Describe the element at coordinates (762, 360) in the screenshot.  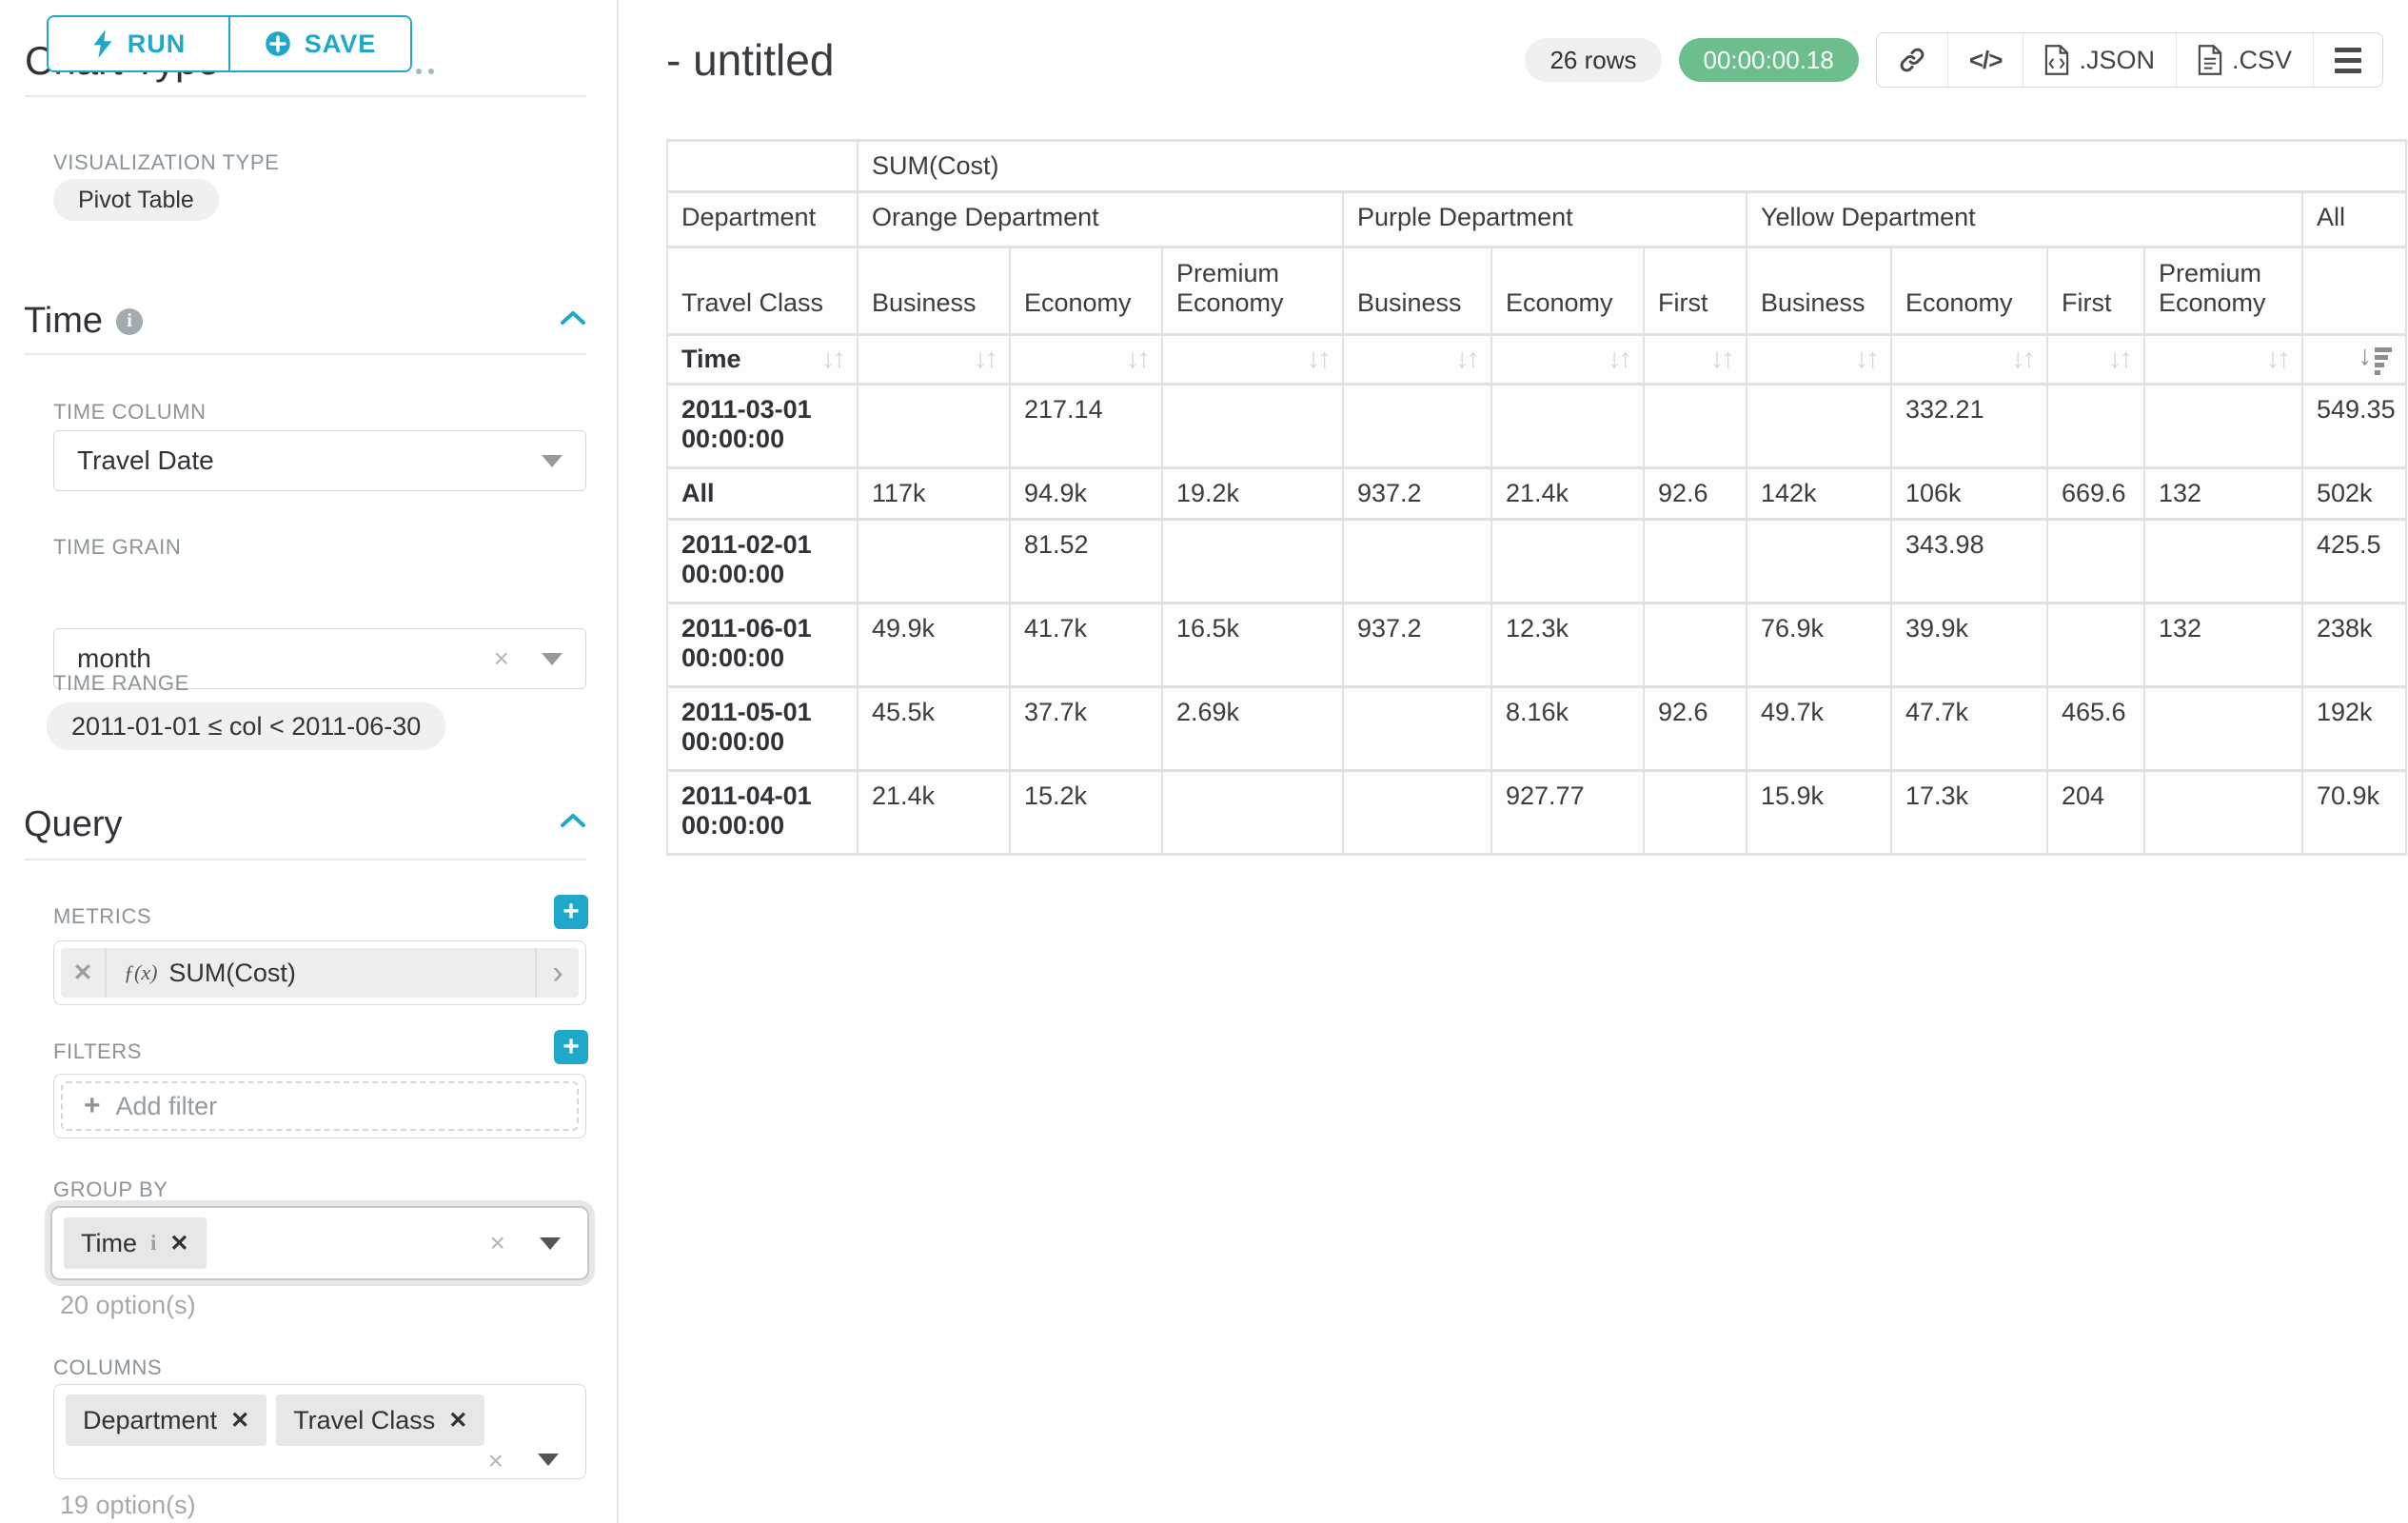
I see `sort-header-time: Time ↓↑` at that location.